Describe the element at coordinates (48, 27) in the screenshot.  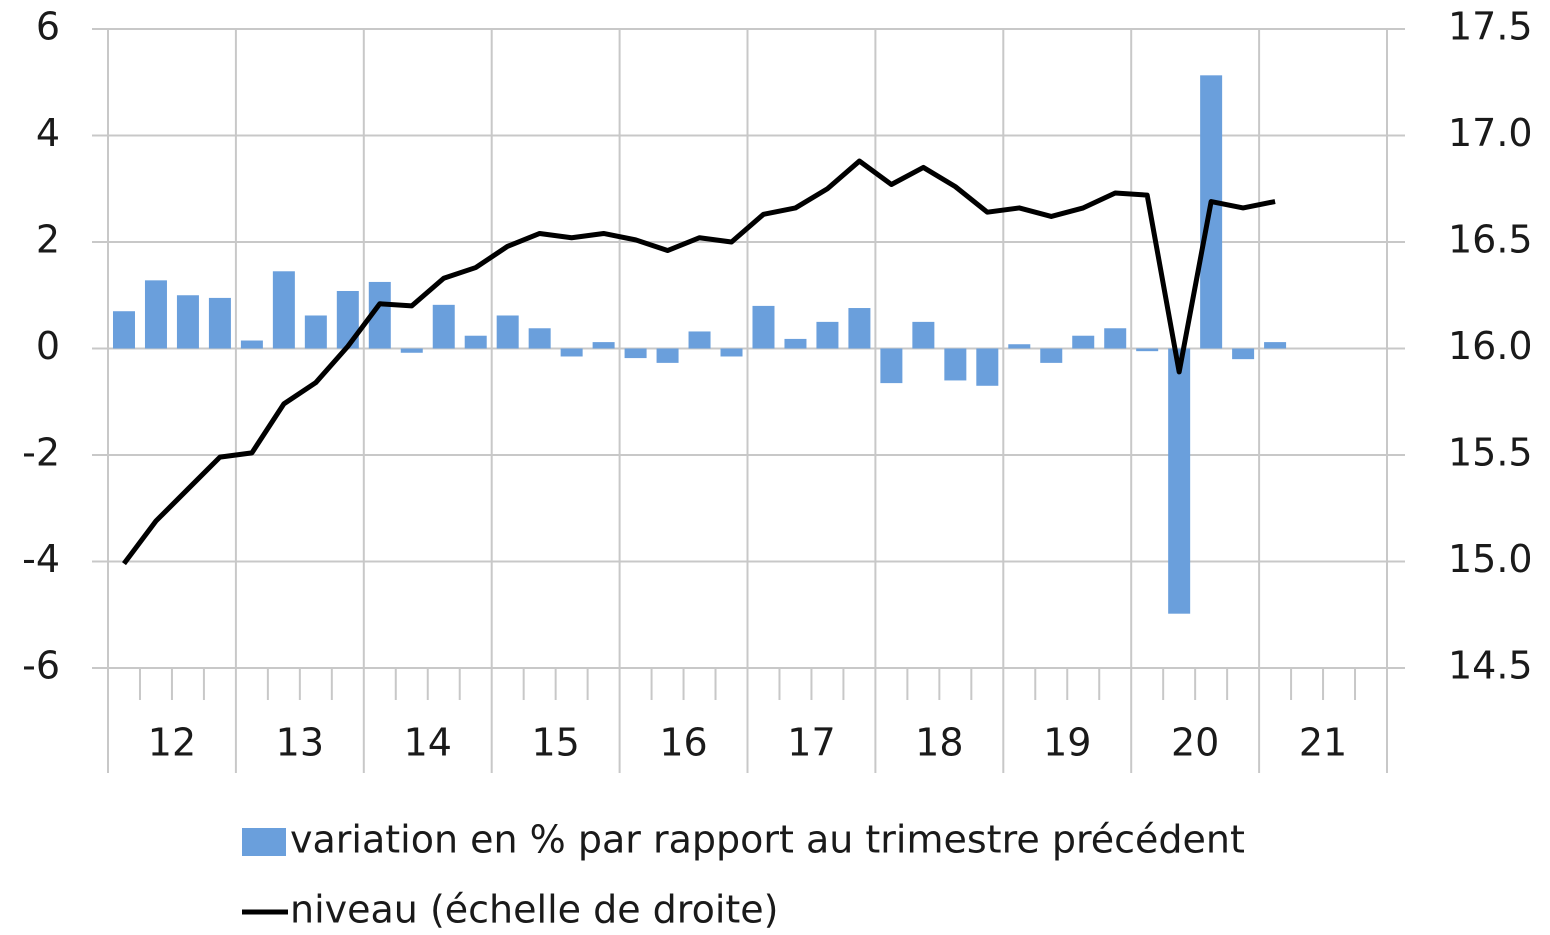
I see `y-tick-label: 6` at that location.